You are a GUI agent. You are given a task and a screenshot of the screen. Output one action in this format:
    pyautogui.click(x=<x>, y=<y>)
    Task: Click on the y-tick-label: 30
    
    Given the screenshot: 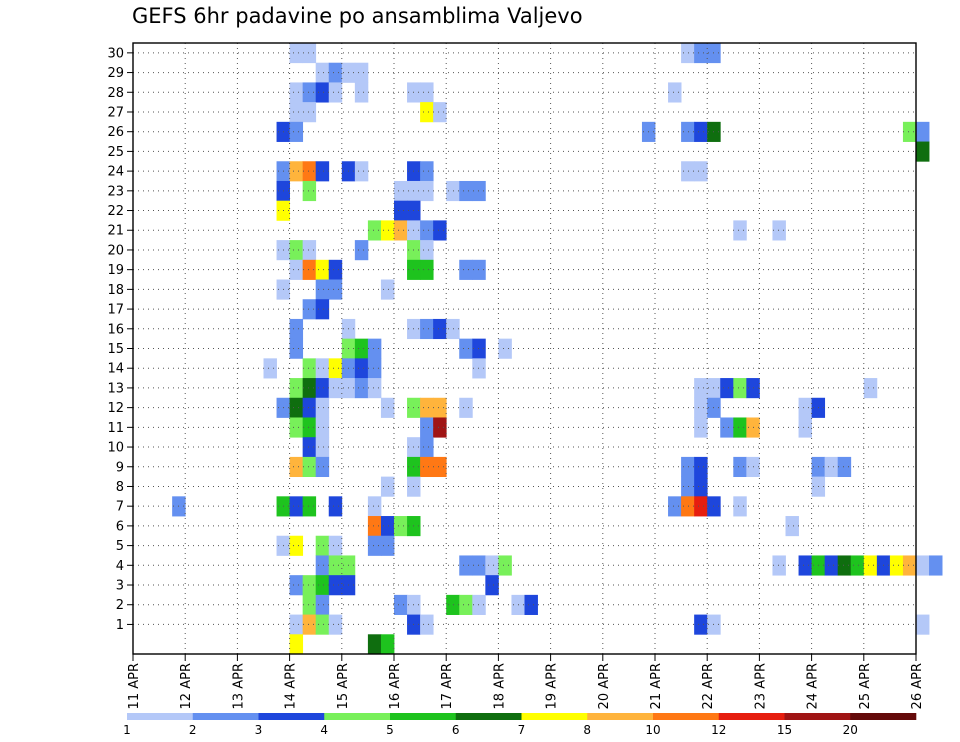 What is the action you would take?
    pyautogui.click(x=115, y=53)
    